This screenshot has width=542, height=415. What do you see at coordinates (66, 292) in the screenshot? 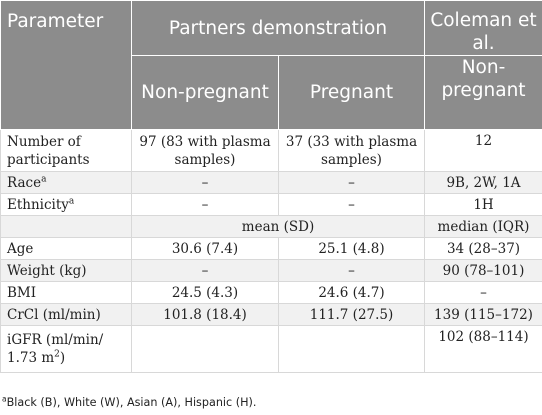
I see `row-label-bmi: BMI` at bounding box center [66, 292].